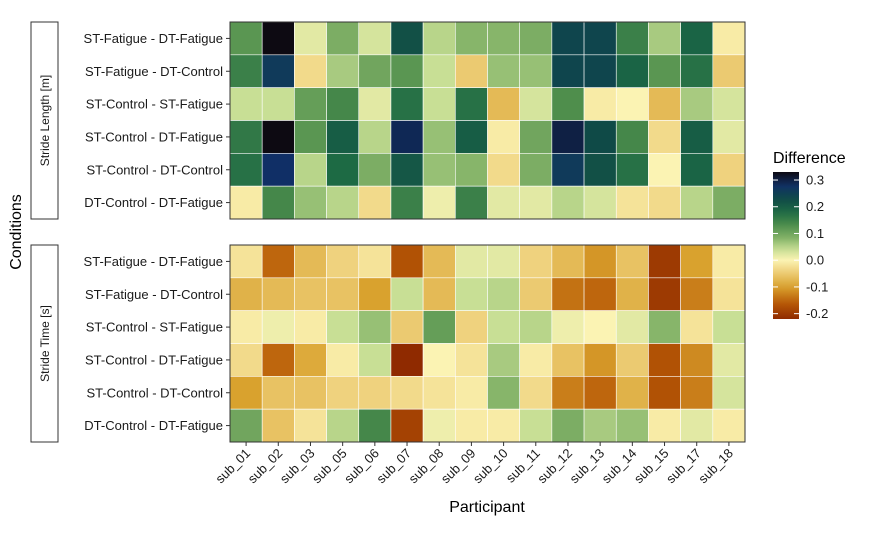 The height and width of the screenshot is (545, 875). What do you see at coordinates (153, 261) in the screenshot?
I see `y-tick-label: ST-Fatigue - DT-Fatigue` at bounding box center [153, 261].